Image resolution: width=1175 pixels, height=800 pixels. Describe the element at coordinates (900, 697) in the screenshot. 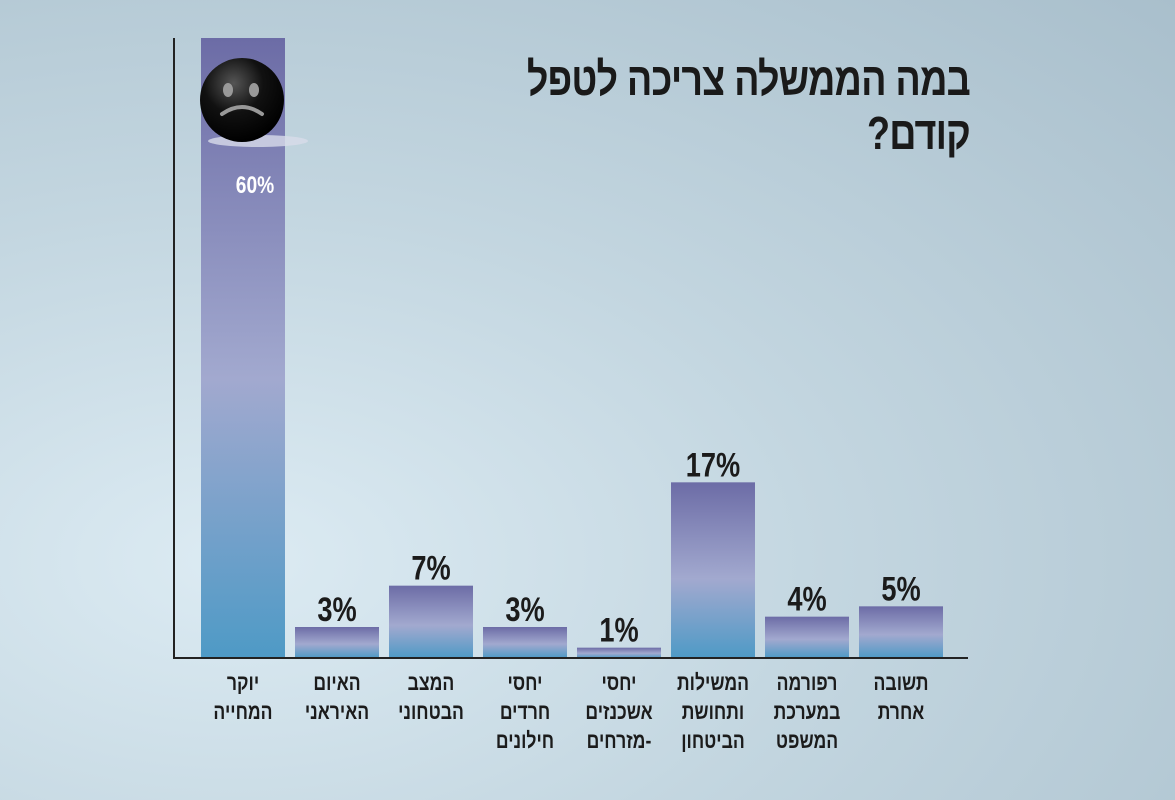

I see `category-label: תשובה אחרת` at that location.